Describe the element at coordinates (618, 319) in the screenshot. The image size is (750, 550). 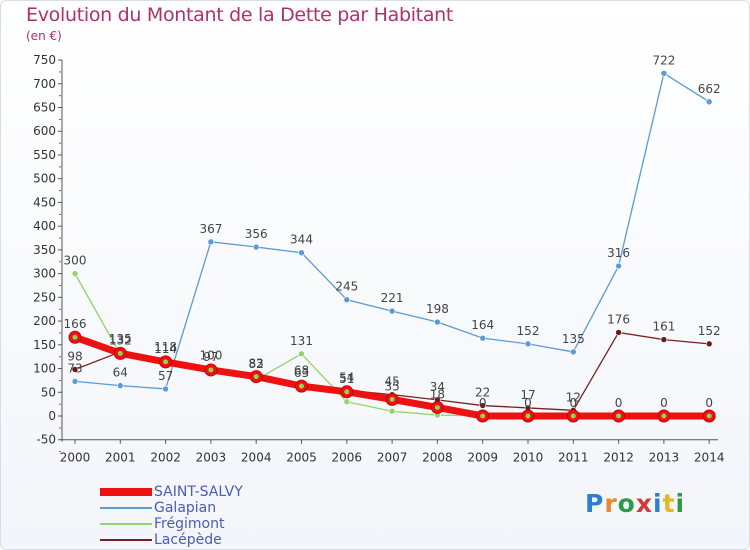
I see `data-label: 176` at that location.